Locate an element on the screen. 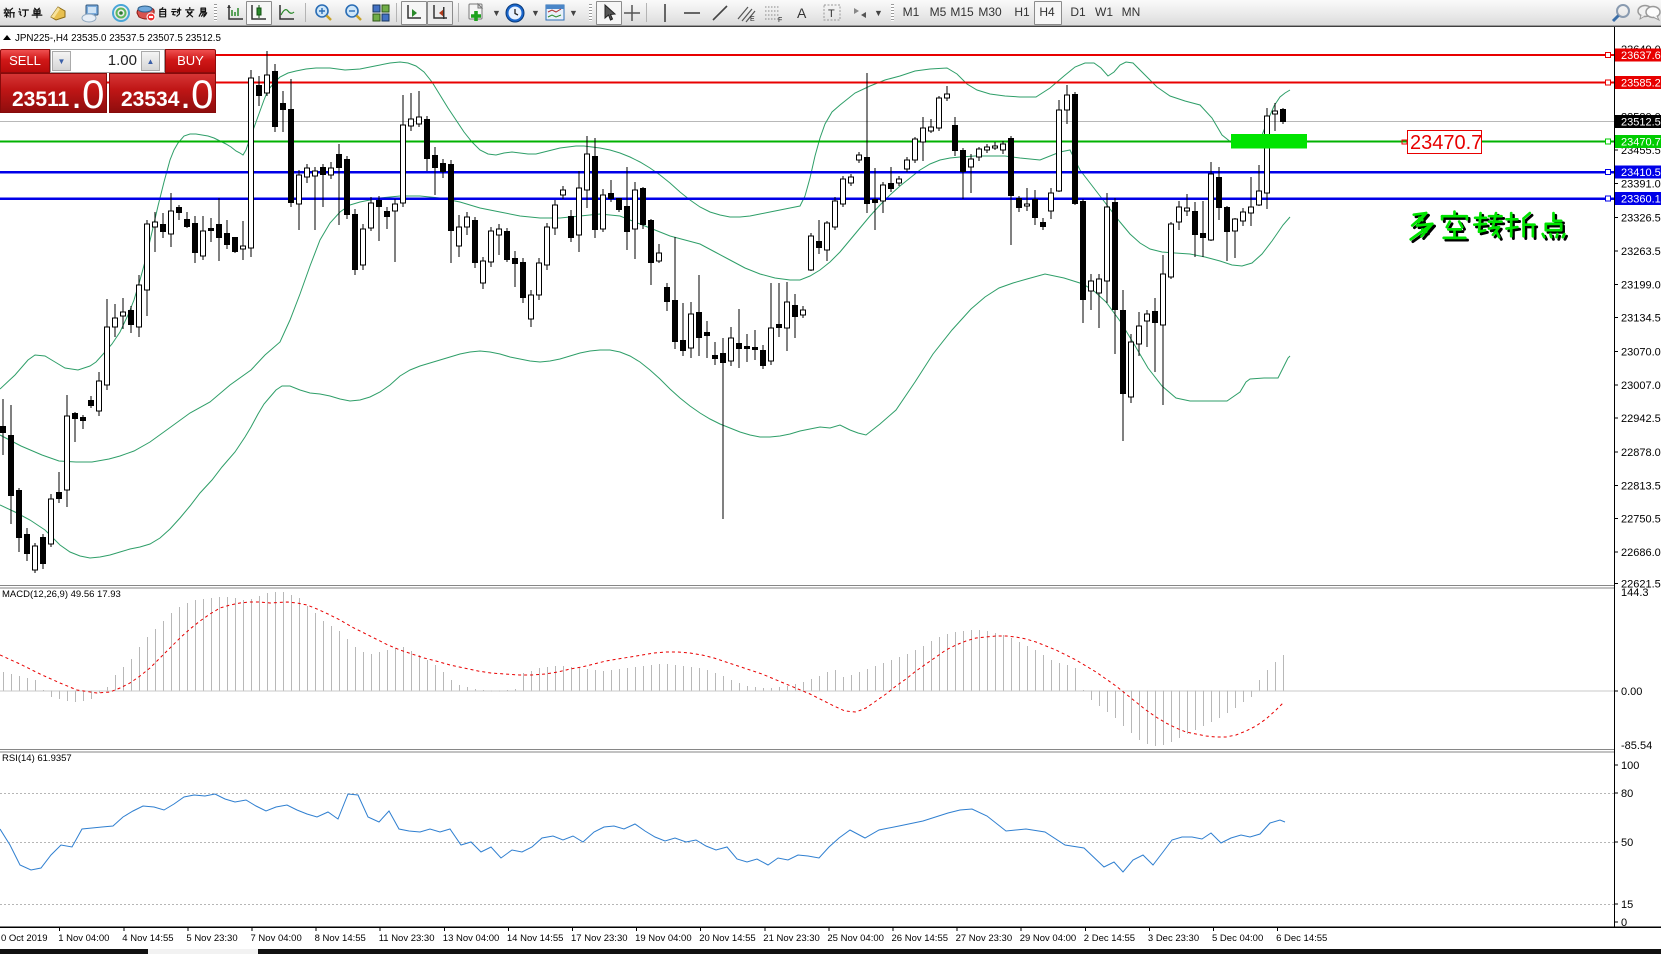 This screenshot has width=1661, height=954. svg-text: 13 Nov 04:00 is located at coordinates (471, 938).